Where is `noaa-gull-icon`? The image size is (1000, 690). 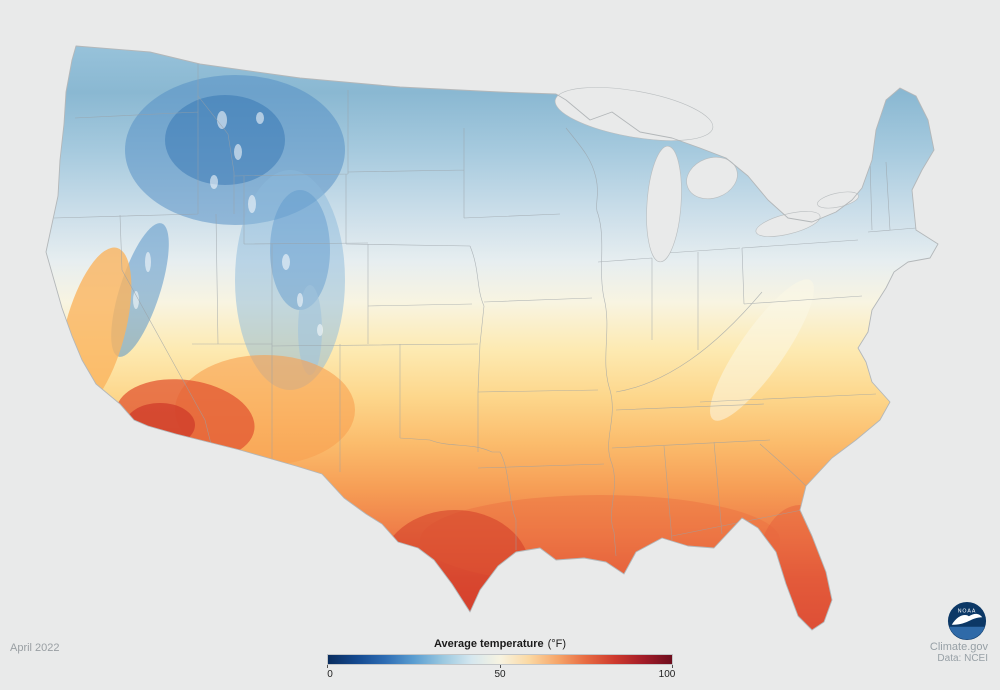 noaa-gull-icon is located at coordinates (967, 619).